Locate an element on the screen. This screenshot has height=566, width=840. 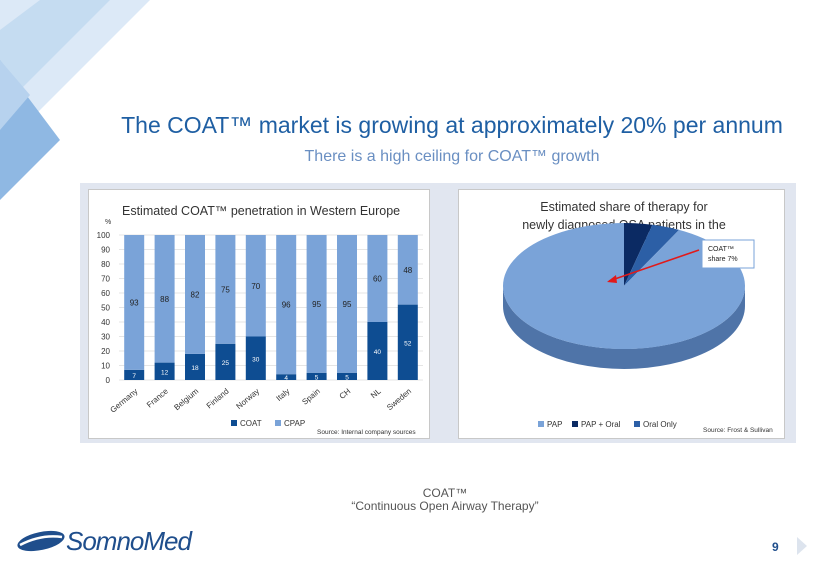
bar-data-label: 7 is located at coordinates (134, 376).